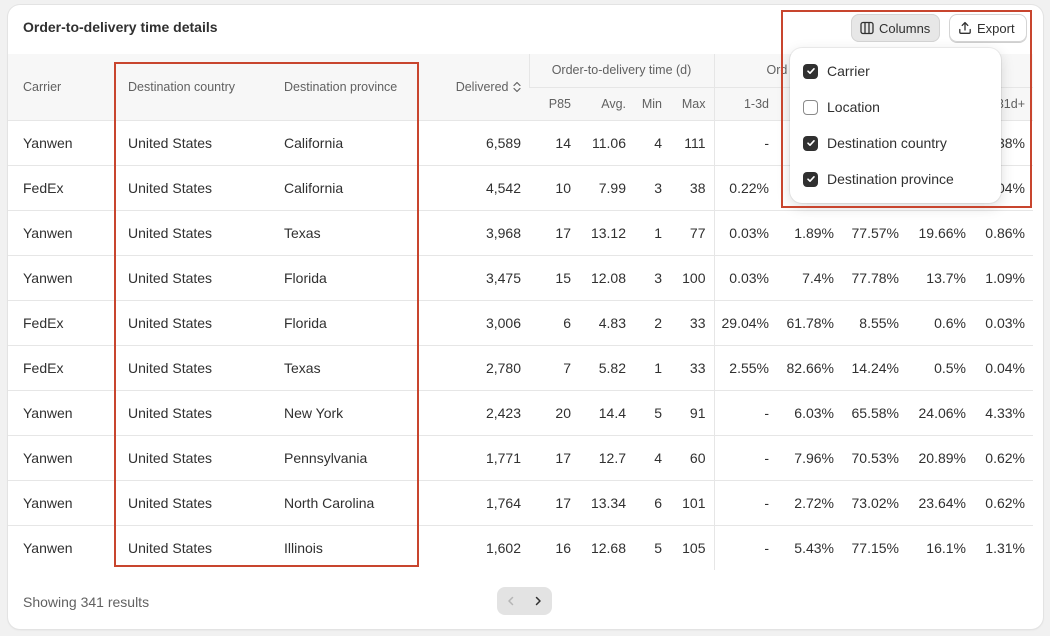 The height and width of the screenshot is (636, 1050). I want to click on cell-31d-plus: 0.62%, so click(1003, 457).